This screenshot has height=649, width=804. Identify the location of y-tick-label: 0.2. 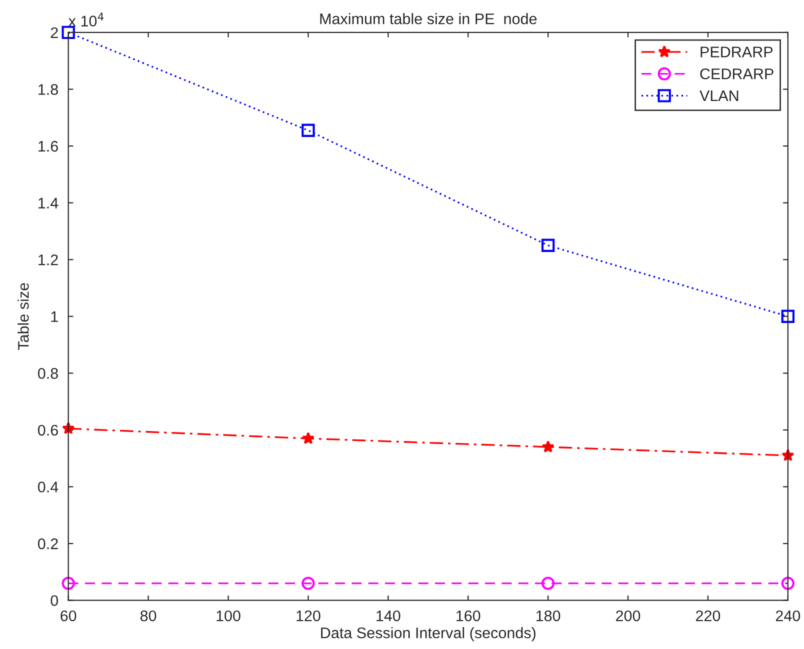
(48, 544).